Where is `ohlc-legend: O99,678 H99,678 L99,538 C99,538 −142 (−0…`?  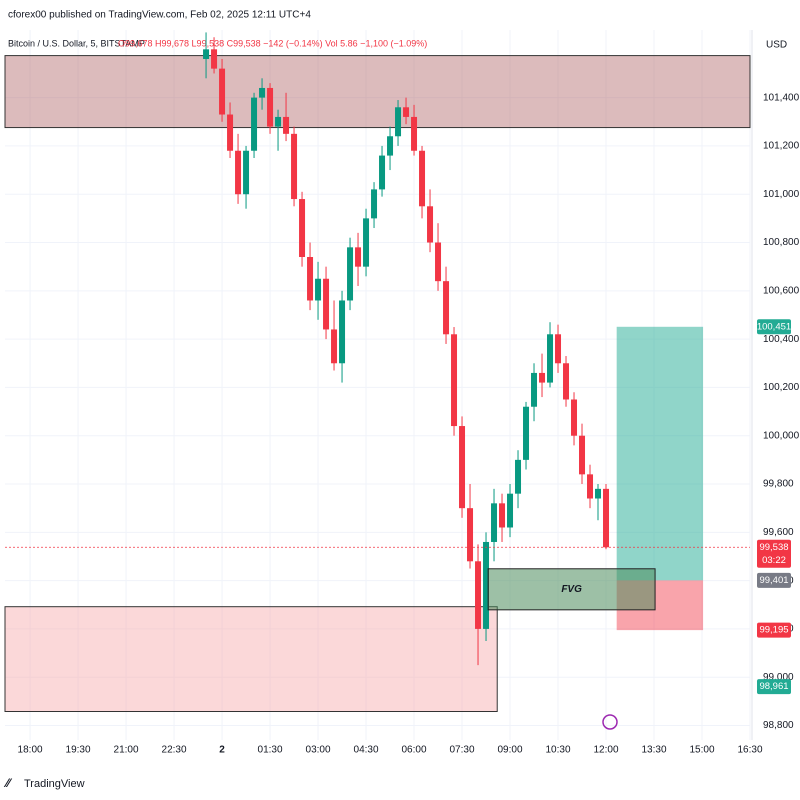 ohlc-legend: O99,678 H99,678 L99,538 C99,538 −142 (−0… is located at coordinates (272, 43).